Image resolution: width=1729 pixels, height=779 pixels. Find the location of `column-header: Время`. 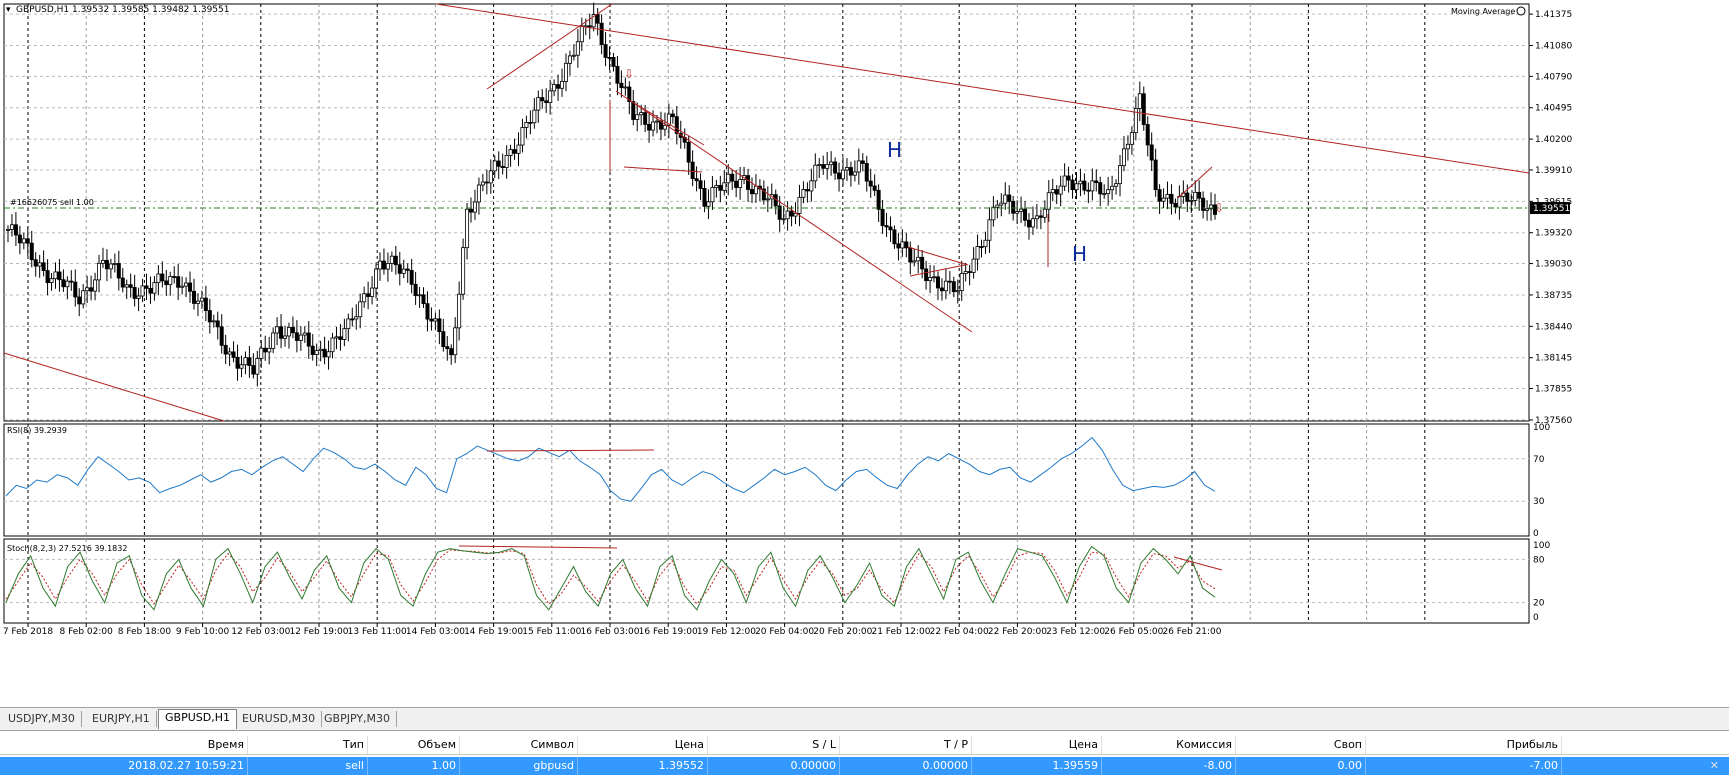

column-header: Время is located at coordinates (124, 745).